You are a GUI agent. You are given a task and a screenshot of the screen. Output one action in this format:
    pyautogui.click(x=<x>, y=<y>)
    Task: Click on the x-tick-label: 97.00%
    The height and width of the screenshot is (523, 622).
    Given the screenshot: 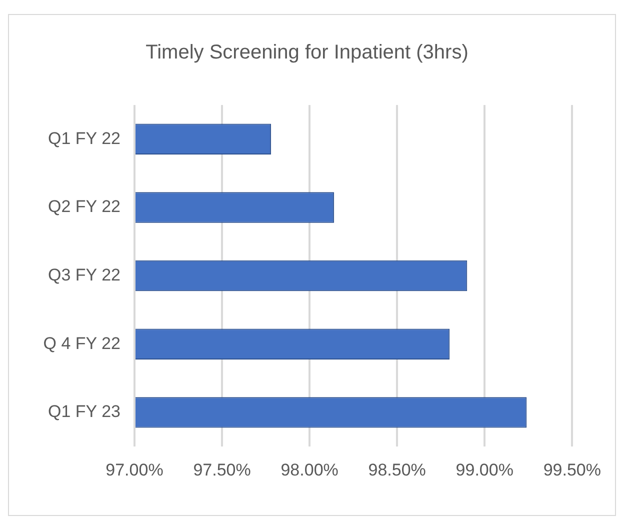 What is the action you would take?
    pyautogui.click(x=135, y=470)
    